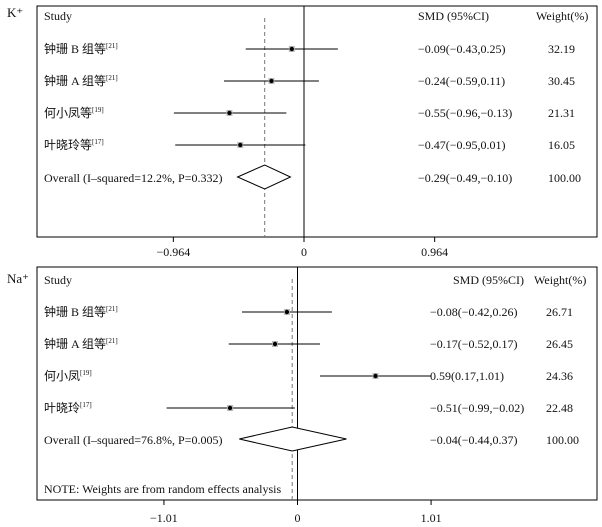  I want to click on study-label: 何小凤[19], so click(68, 376).